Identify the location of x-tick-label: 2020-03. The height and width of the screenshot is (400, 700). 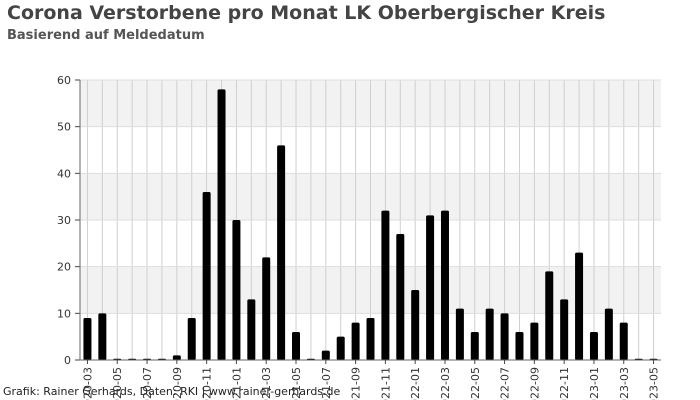
(87, 383).